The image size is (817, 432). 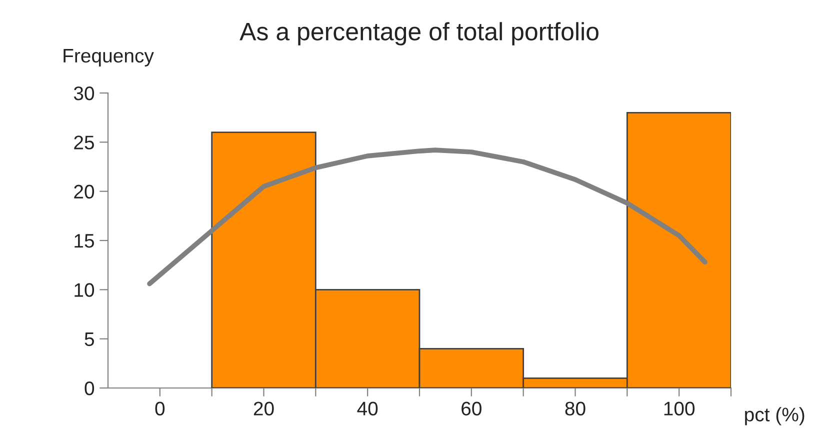 What do you see at coordinates (575, 409) in the screenshot?
I see `x-tick-label: 80` at bounding box center [575, 409].